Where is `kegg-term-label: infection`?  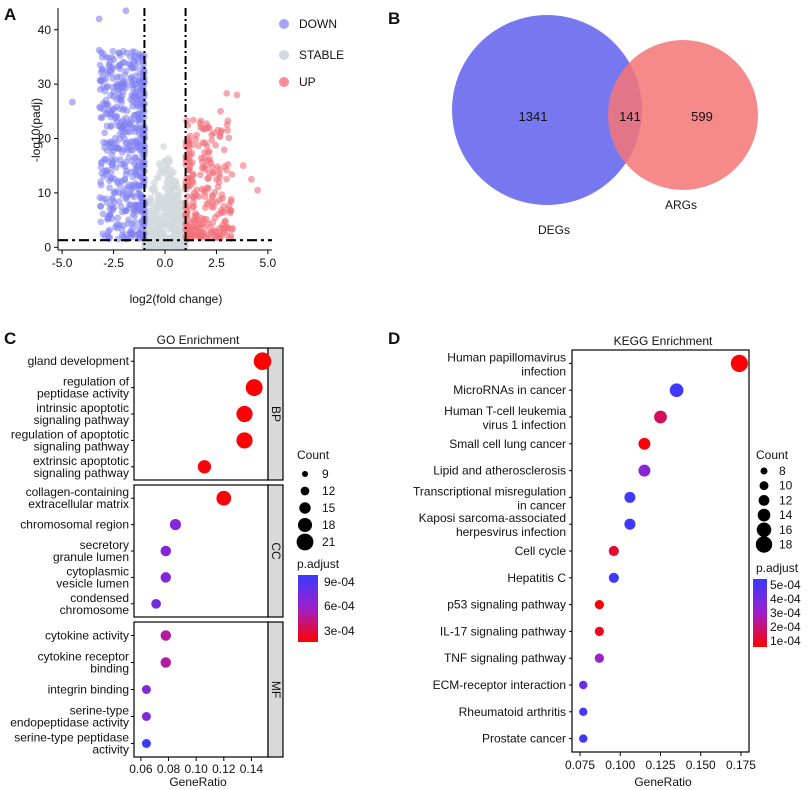
kegg-term-label: infection is located at coordinates (543, 371).